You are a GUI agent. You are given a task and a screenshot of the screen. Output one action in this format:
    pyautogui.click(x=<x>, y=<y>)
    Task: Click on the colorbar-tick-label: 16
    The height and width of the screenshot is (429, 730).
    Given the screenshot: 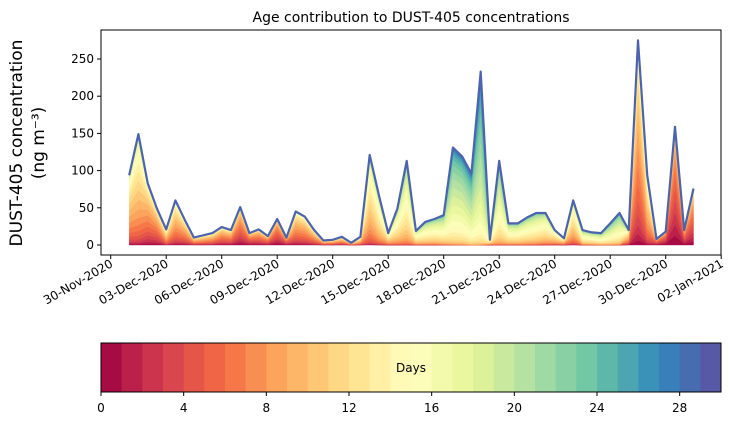 What is the action you would take?
    pyautogui.click(x=431, y=408)
    